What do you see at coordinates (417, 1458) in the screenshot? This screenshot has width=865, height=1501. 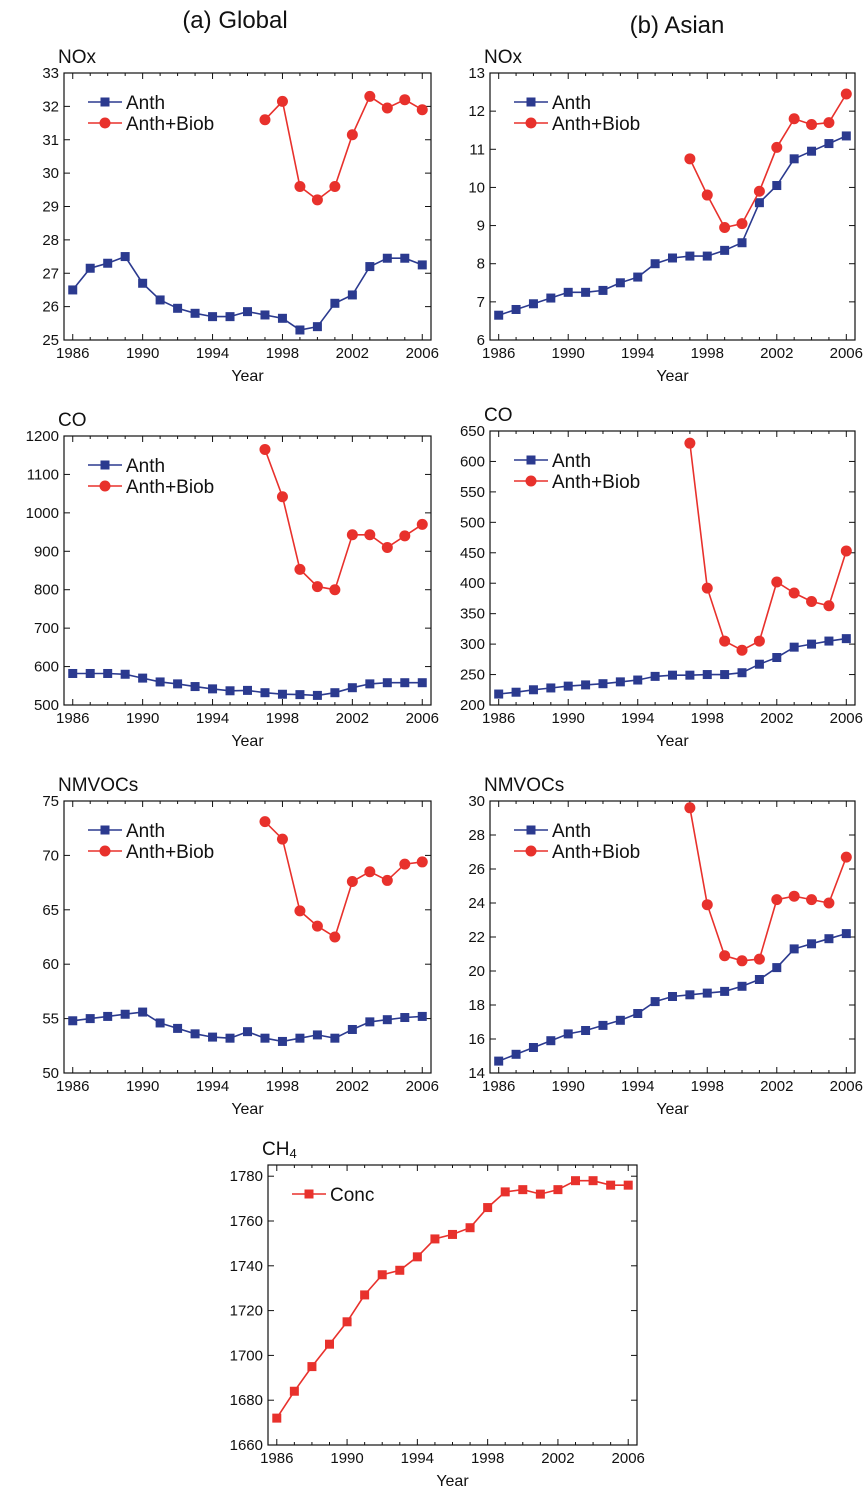 I see `x-tick-label: 1994` at bounding box center [417, 1458].